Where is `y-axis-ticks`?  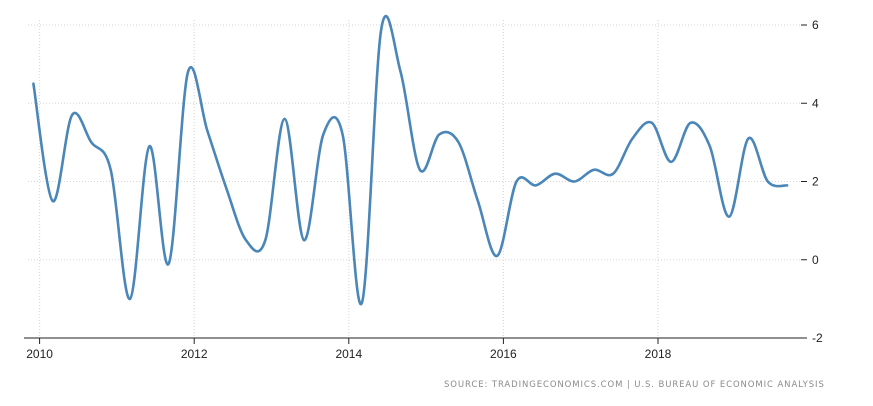 y-axis-ticks is located at coordinates (804, 181).